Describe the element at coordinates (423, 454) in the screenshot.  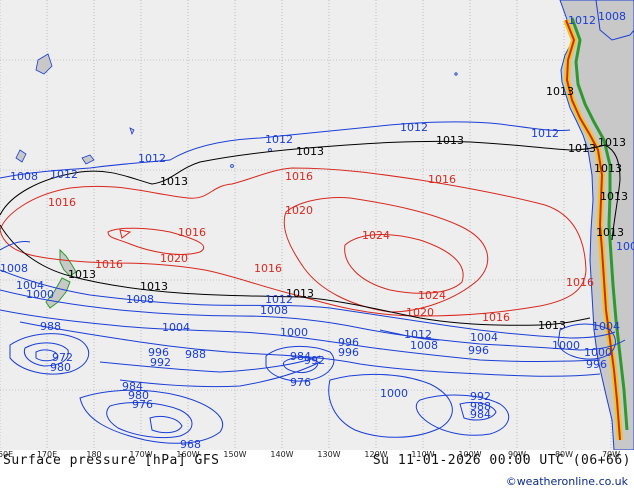
I see `longitude-label: 110W` at that location.